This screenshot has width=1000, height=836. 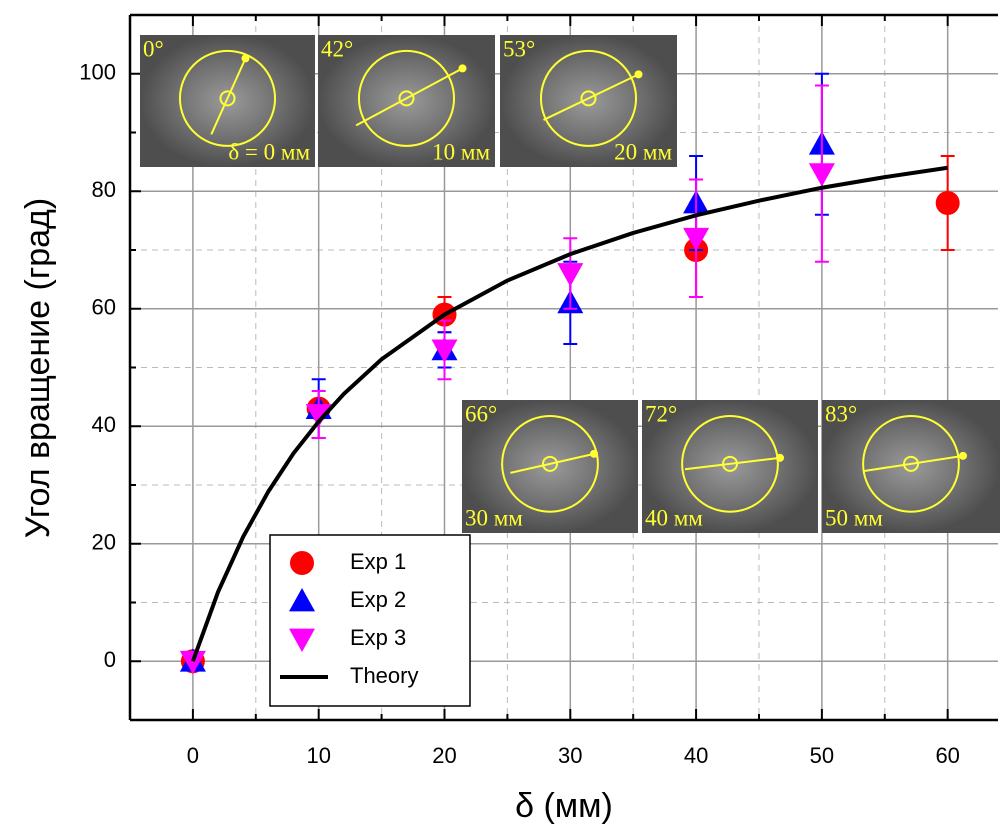 I want to click on legend-label: Exp 2, so click(x=378, y=599).